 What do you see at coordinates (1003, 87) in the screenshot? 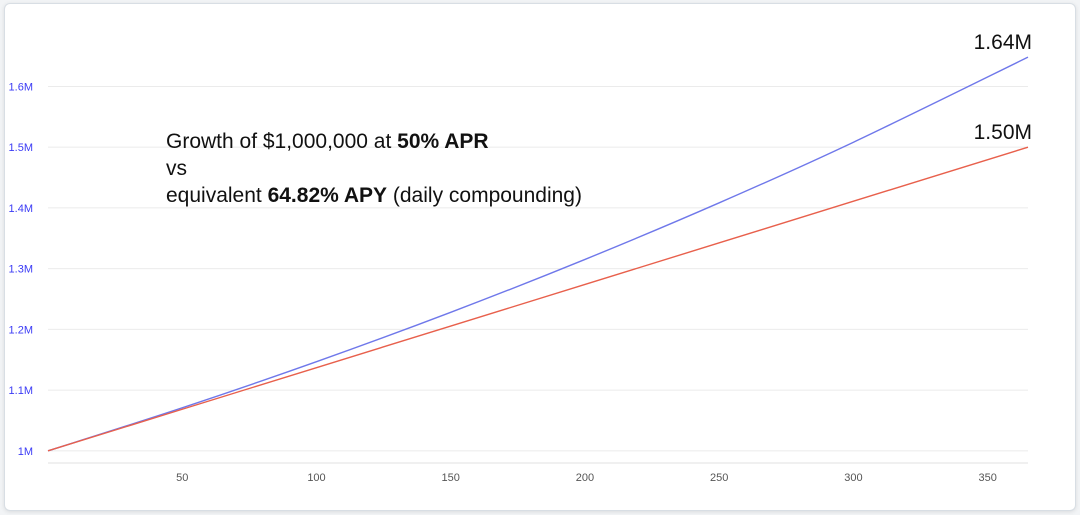
I see `series-end-labels: 1.64M 1.50M` at bounding box center [1003, 87].